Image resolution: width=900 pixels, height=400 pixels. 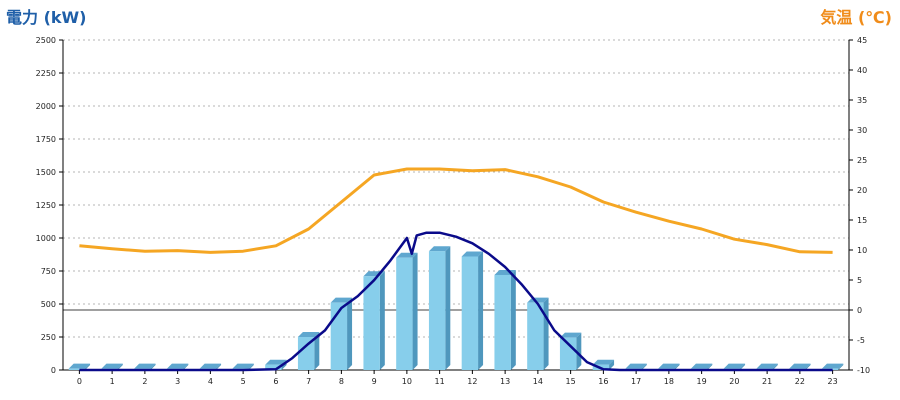 I want to click on x-tick-label-21: 21, so click(x=767, y=381).